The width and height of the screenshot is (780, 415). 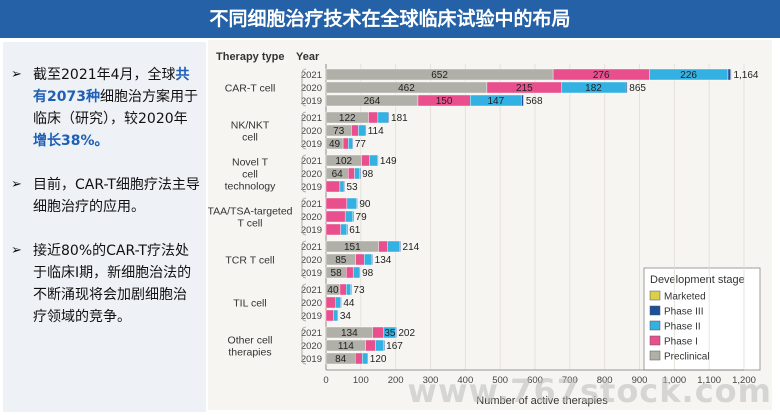 I want to click on bar-value-label: 49, so click(x=335, y=144).